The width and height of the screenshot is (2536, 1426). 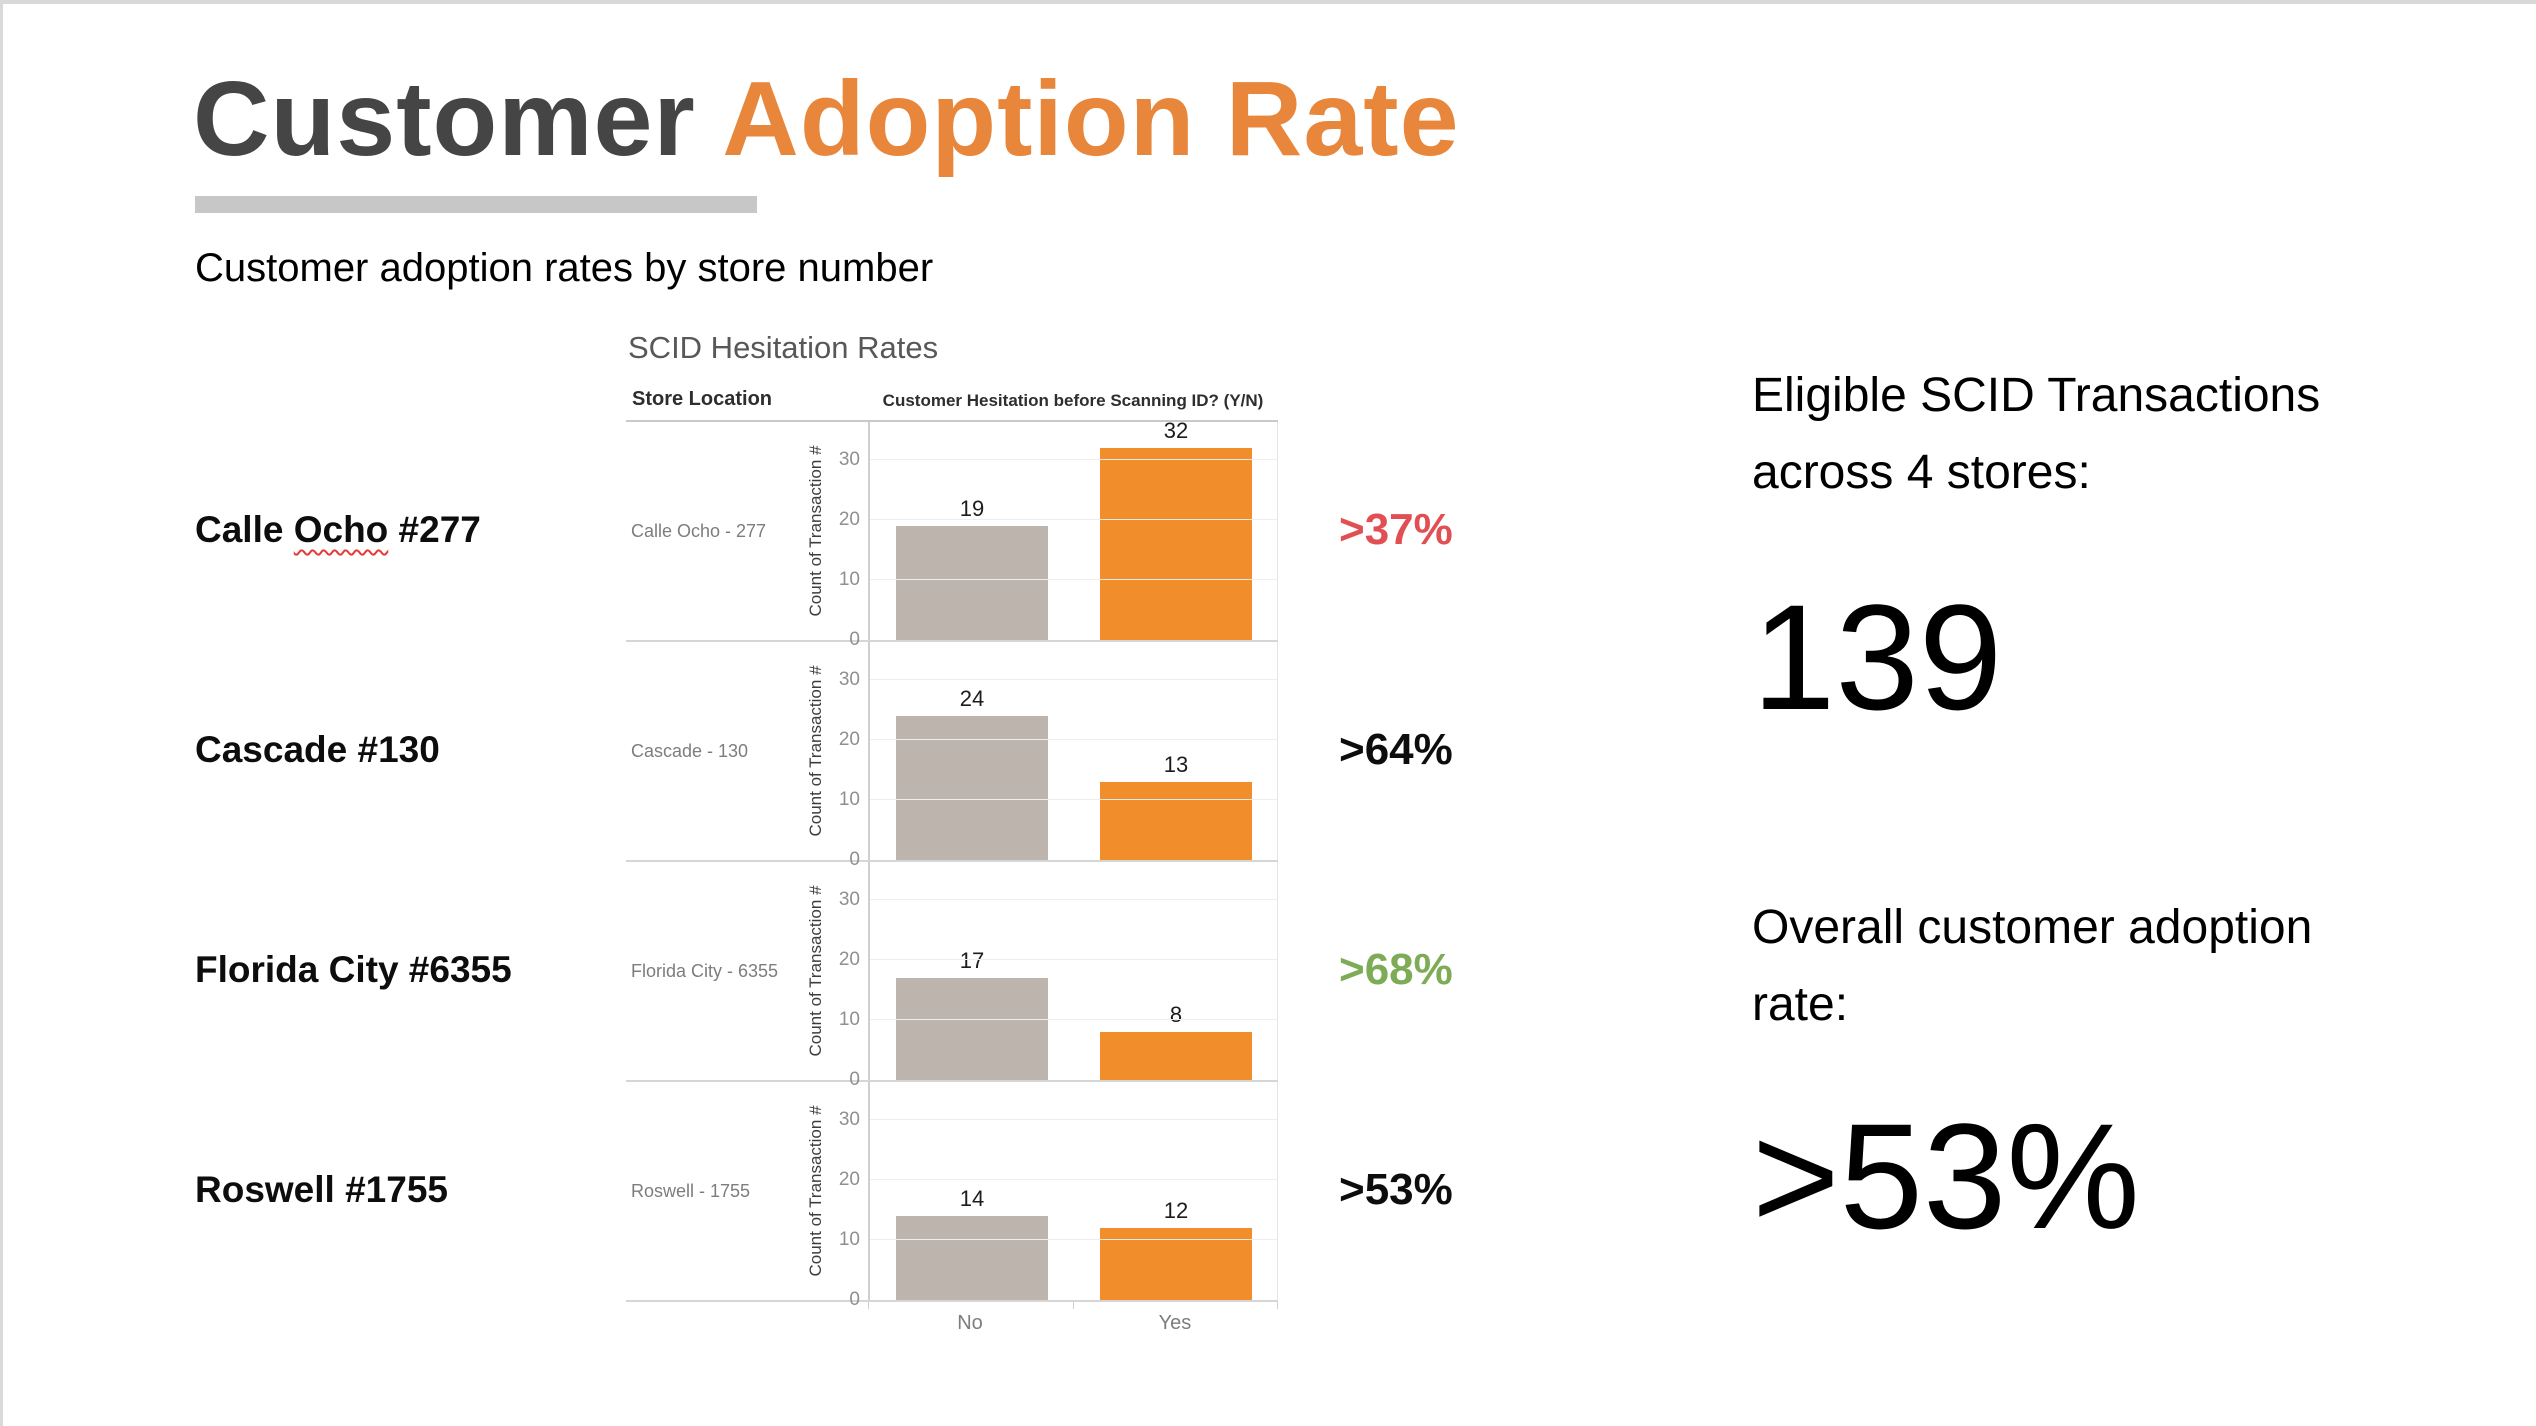 What do you see at coordinates (970, 1323) in the screenshot?
I see `x-category-no: No` at bounding box center [970, 1323].